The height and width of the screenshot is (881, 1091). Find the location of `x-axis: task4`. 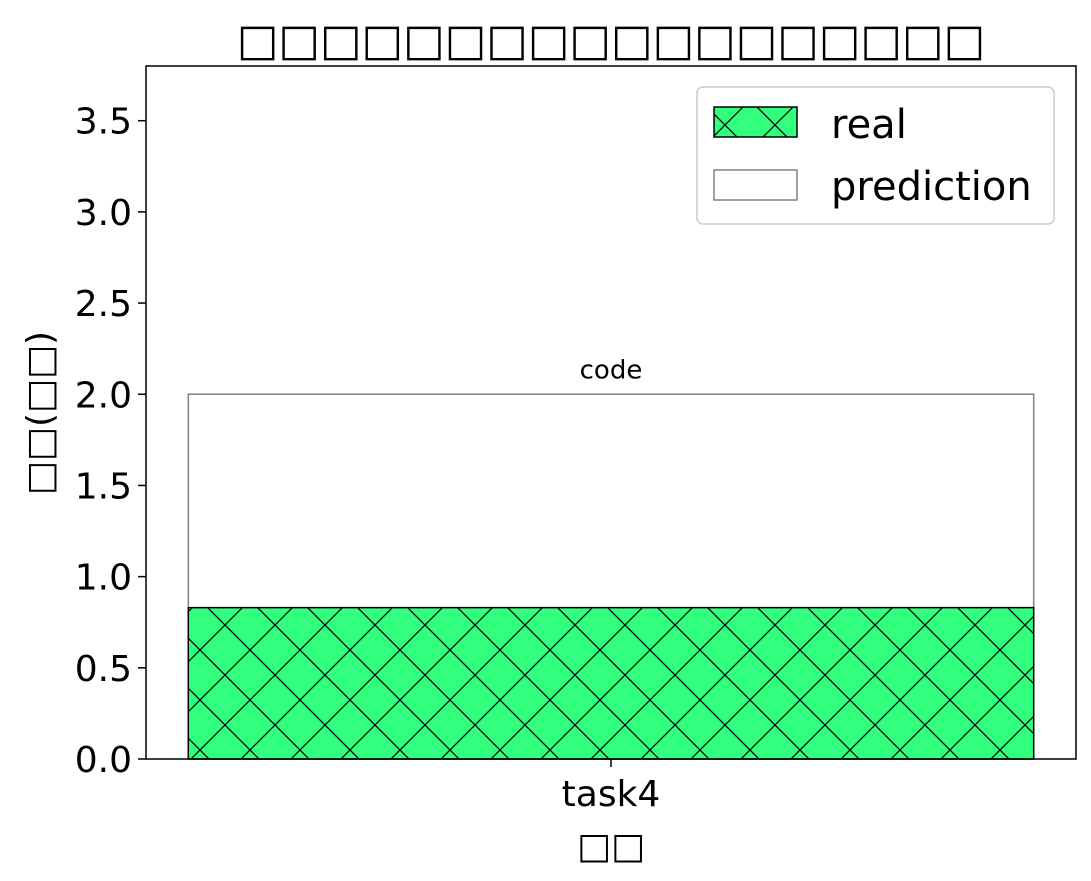

x-axis: task4 is located at coordinates (611, 787).